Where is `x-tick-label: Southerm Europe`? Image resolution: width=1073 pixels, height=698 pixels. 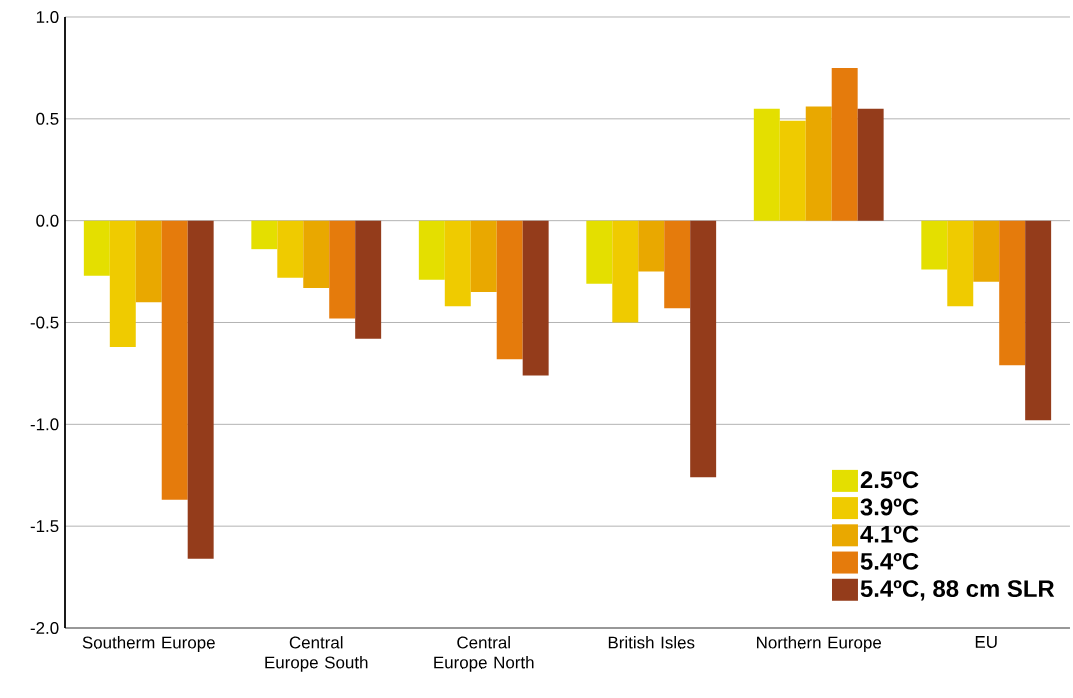 x-tick-label: Southerm Europe is located at coordinates (148, 644).